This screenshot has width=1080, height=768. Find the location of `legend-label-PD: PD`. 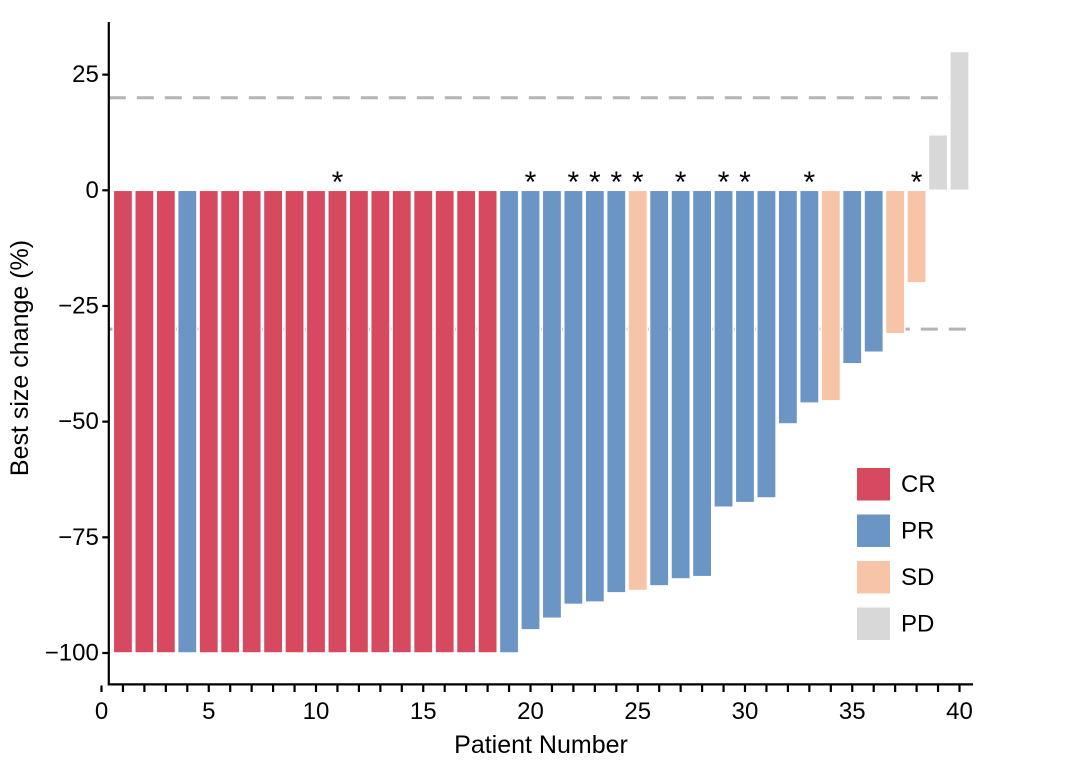

legend-label-PD: PD is located at coordinates (917, 624).